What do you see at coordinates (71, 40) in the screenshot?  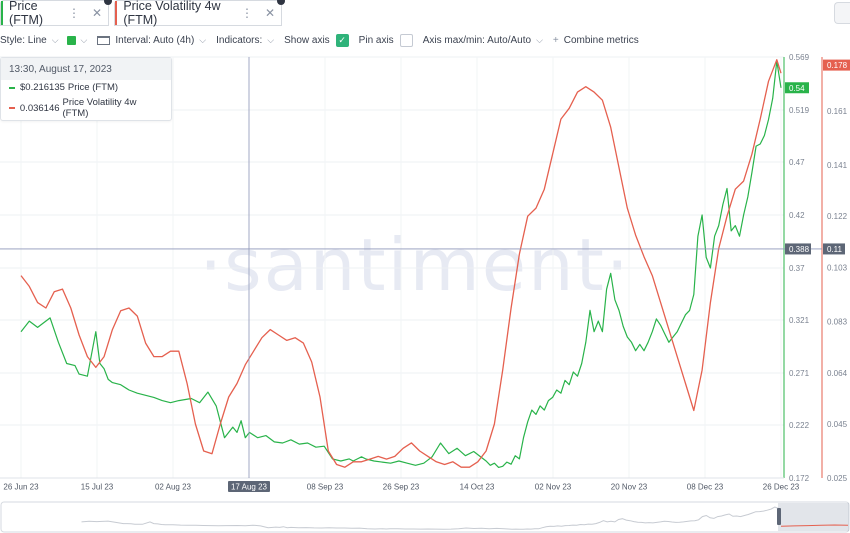 I see `color-swatch` at bounding box center [71, 40].